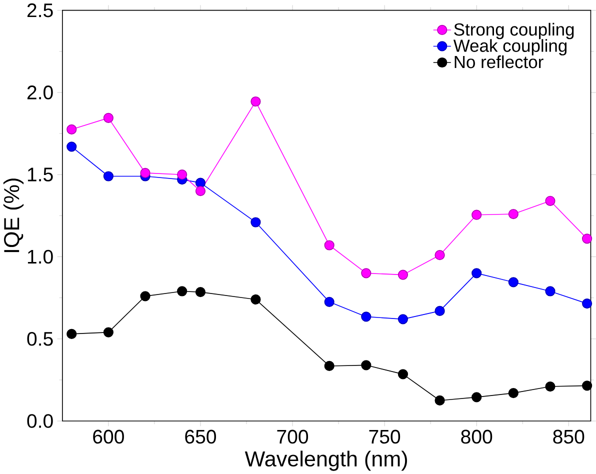 Image resolution: width=596 pixels, height=474 pixels. I want to click on x-tick-label: 800, so click(476, 437).